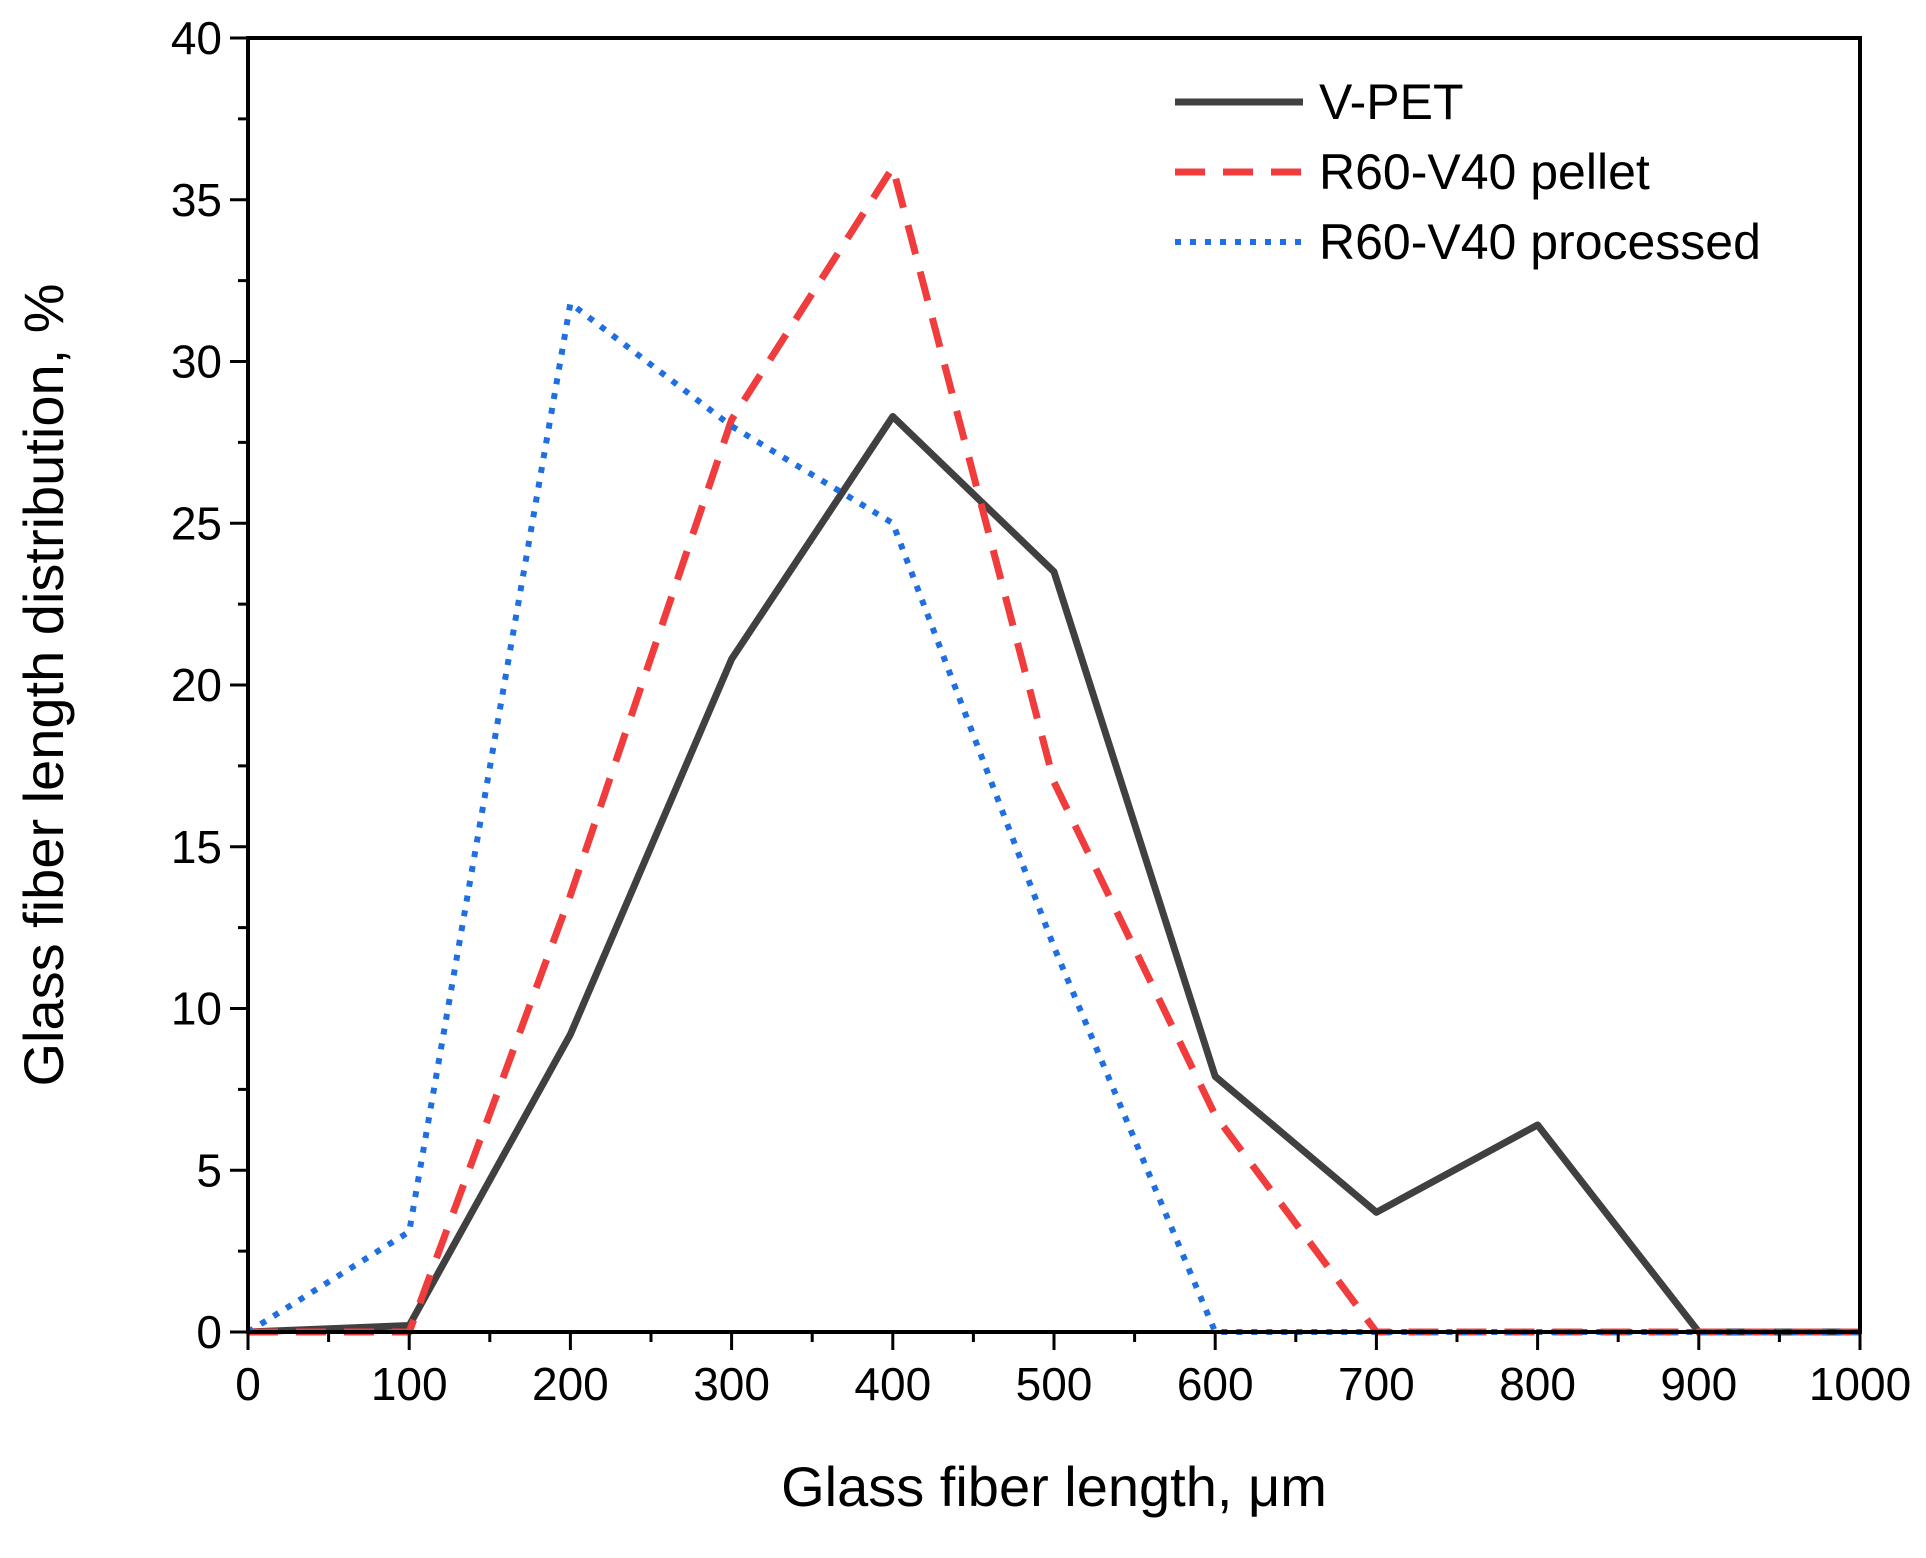 The height and width of the screenshot is (1558, 1926). Describe the element at coordinates (892, 1384) in the screenshot. I see `x-tick-label: 400` at that location.